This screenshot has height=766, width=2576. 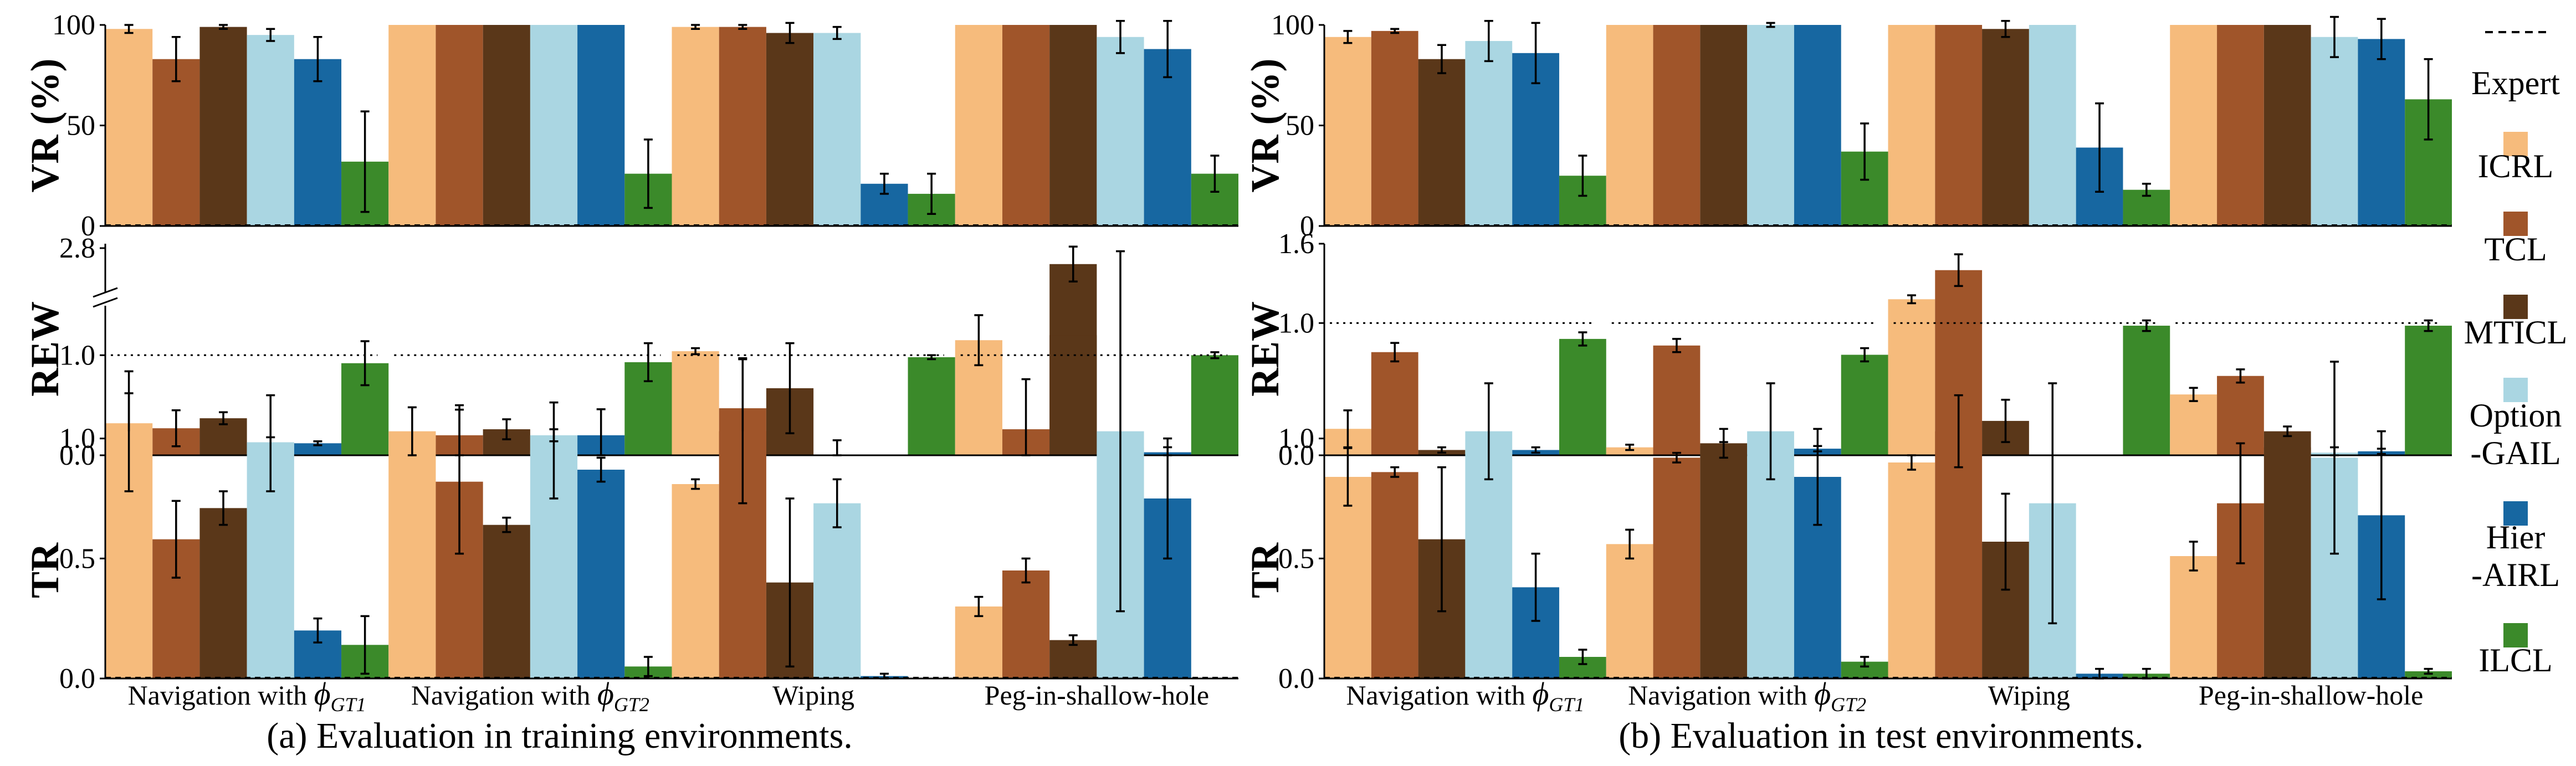 I want to click on panel0-vr-bar-2-ICRL, so click(x=695, y=126).